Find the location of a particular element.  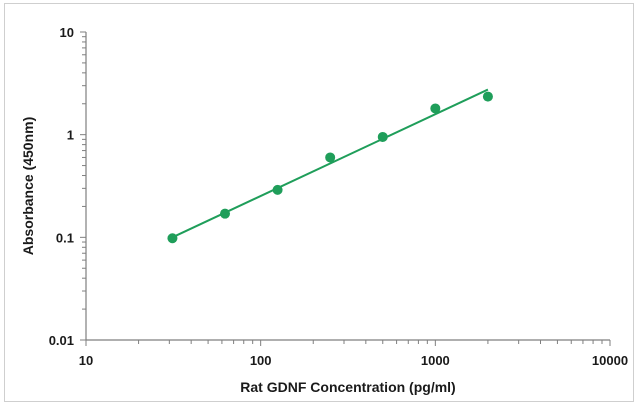

x-tick-label: 100 is located at coordinates (261, 360).